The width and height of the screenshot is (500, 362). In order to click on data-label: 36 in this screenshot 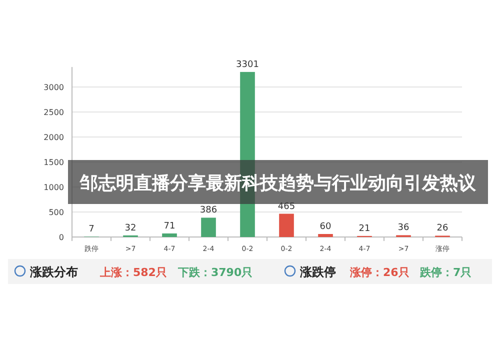, I will do `click(404, 228)`.